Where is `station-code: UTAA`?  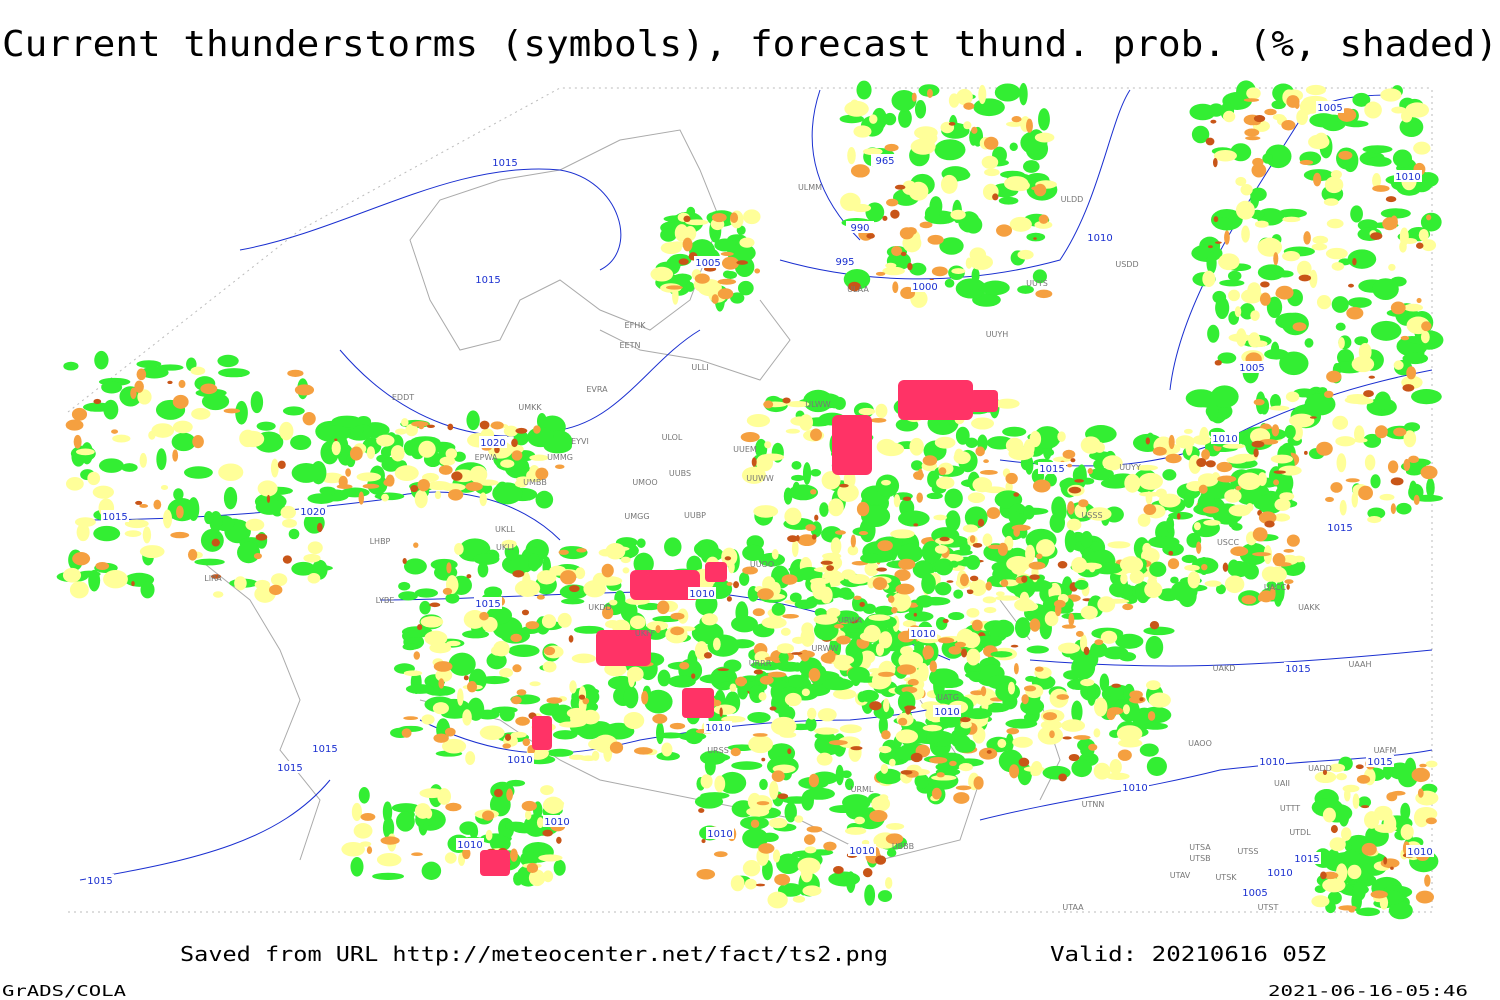
station-code: UTAA is located at coordinates (1073, 907).